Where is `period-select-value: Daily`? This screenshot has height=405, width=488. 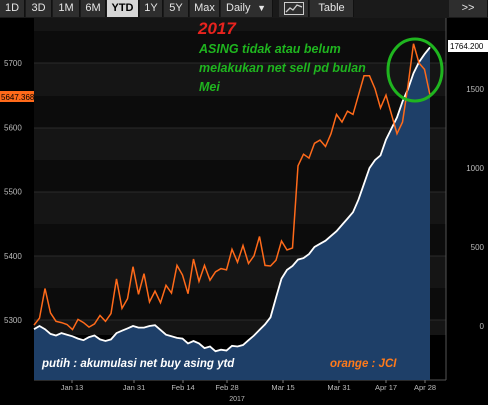
period-select-value: Daily is located at coordinates (238, 8).